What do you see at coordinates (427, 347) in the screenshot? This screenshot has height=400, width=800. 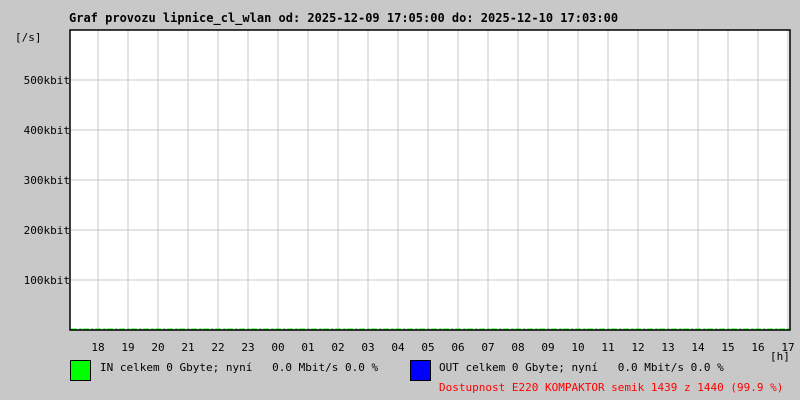 I see `x-tick-label: 05` at bounding box center [427, 347].